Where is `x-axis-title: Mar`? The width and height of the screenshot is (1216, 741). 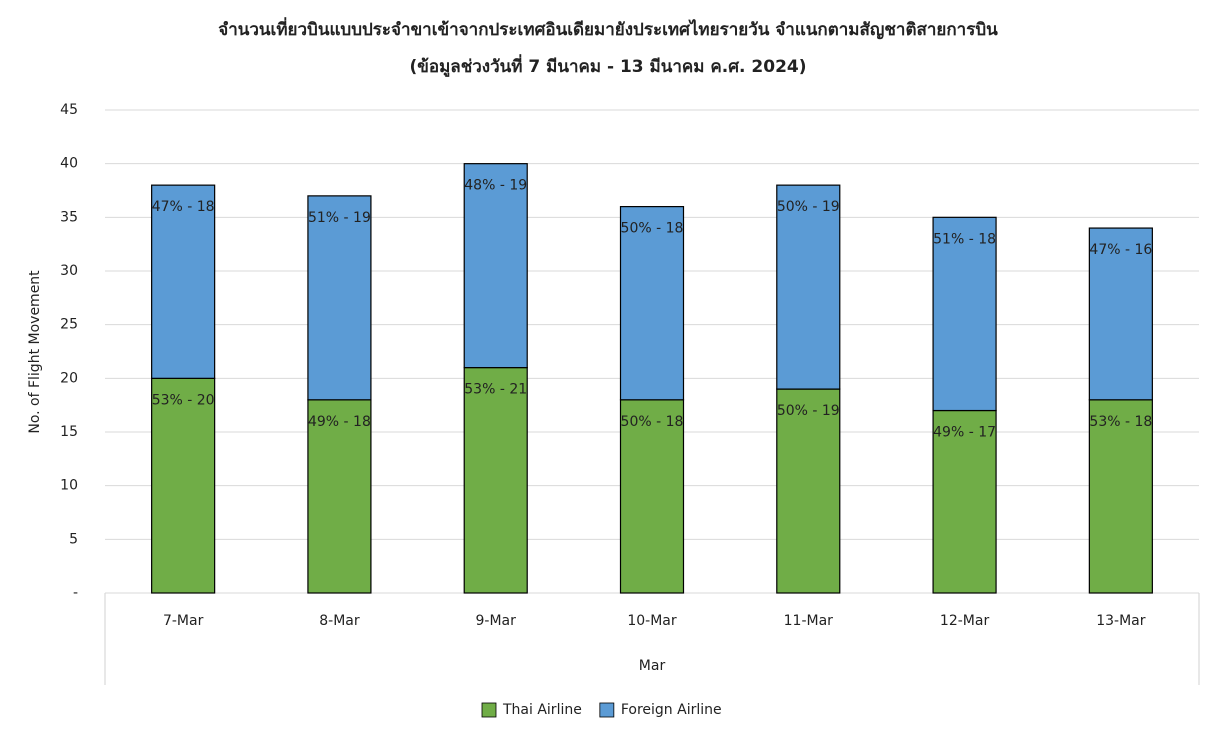 x-axis-title: Mar is located at coordinates (652, 666).